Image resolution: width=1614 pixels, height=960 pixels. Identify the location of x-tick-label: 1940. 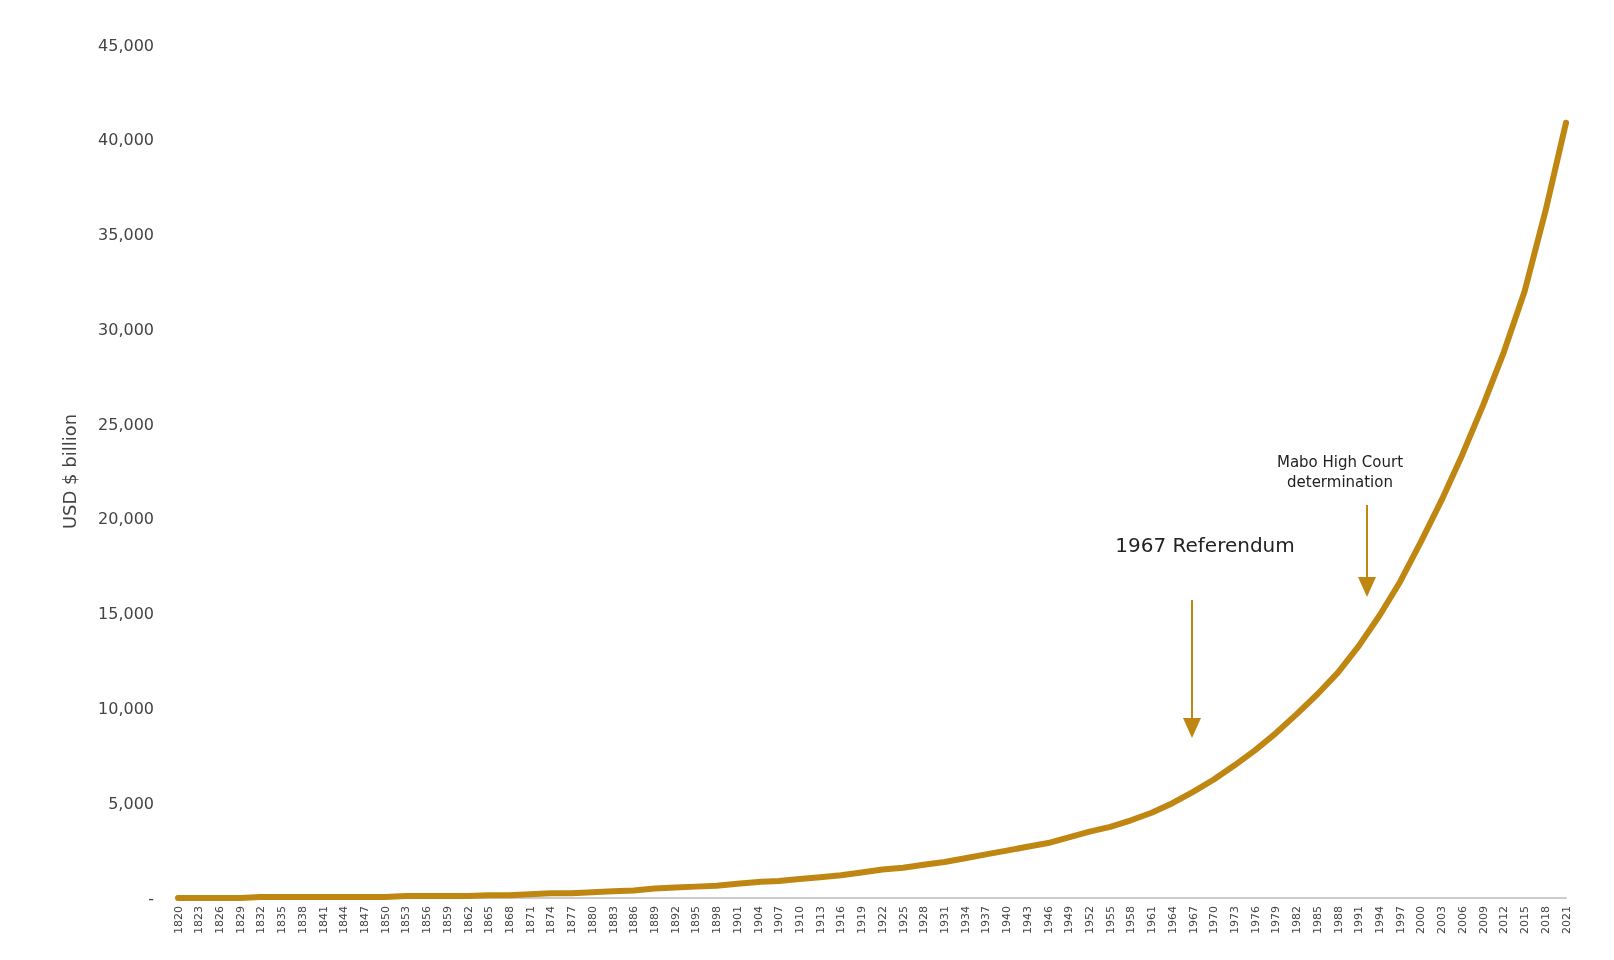
(1007, 920).